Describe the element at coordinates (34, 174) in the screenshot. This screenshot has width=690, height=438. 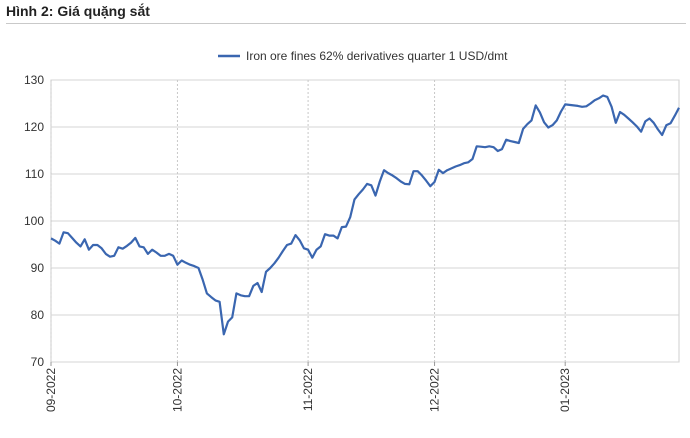
I see `y-tick-label: 110` at that location.